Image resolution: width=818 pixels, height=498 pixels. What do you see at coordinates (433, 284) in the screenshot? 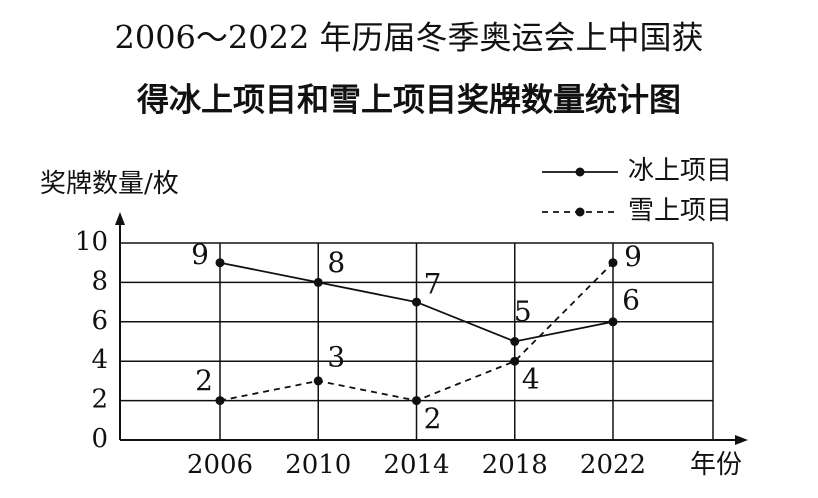
I see `data-label: 7` at bounding box center [433, 284].